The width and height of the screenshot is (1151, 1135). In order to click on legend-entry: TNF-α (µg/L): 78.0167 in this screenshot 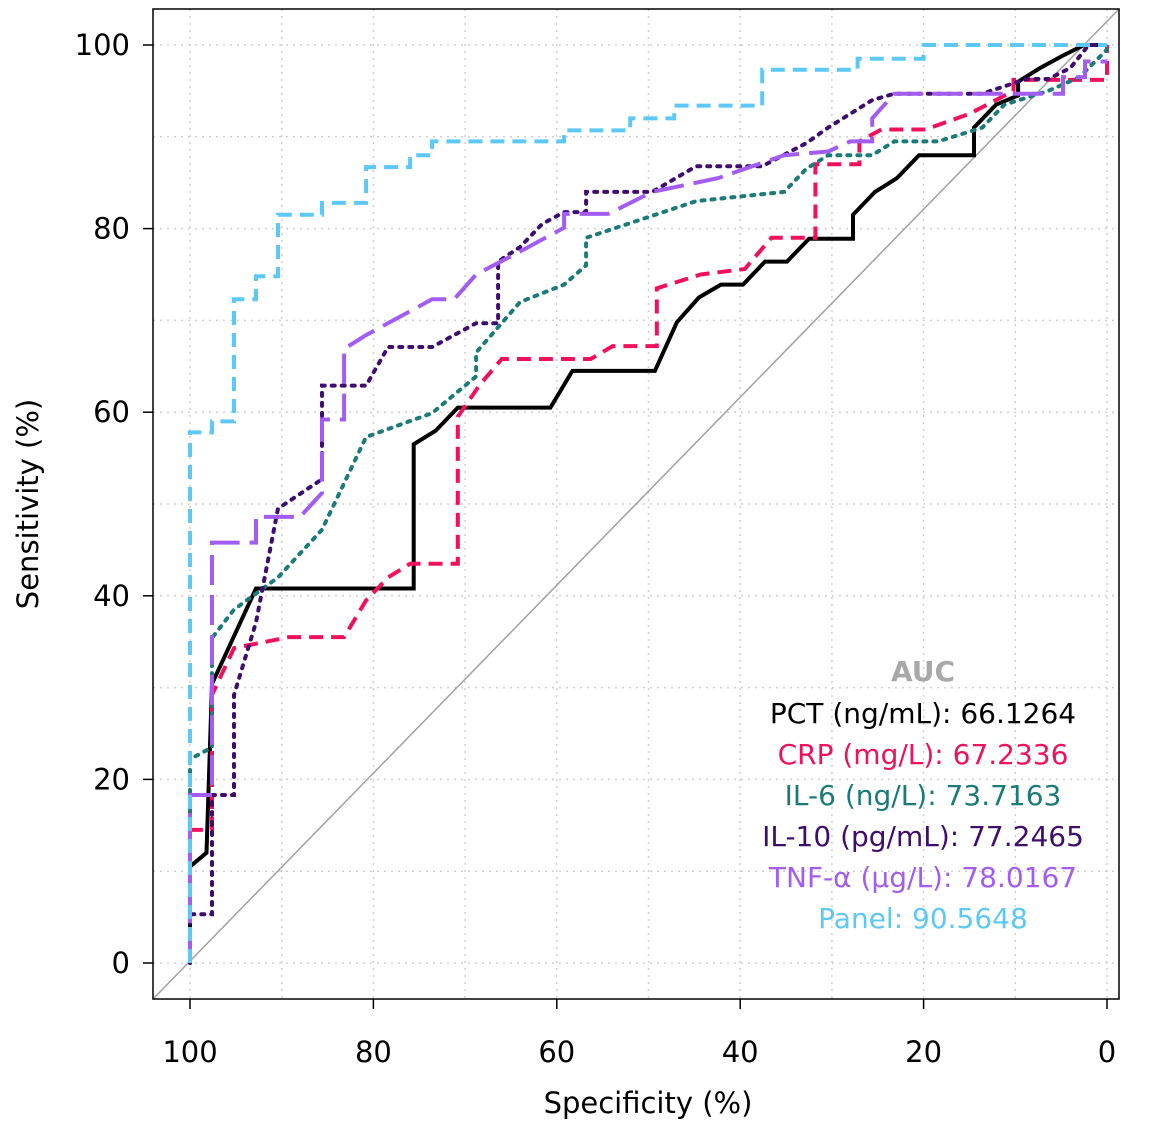, I will do `click(922, 877)`.